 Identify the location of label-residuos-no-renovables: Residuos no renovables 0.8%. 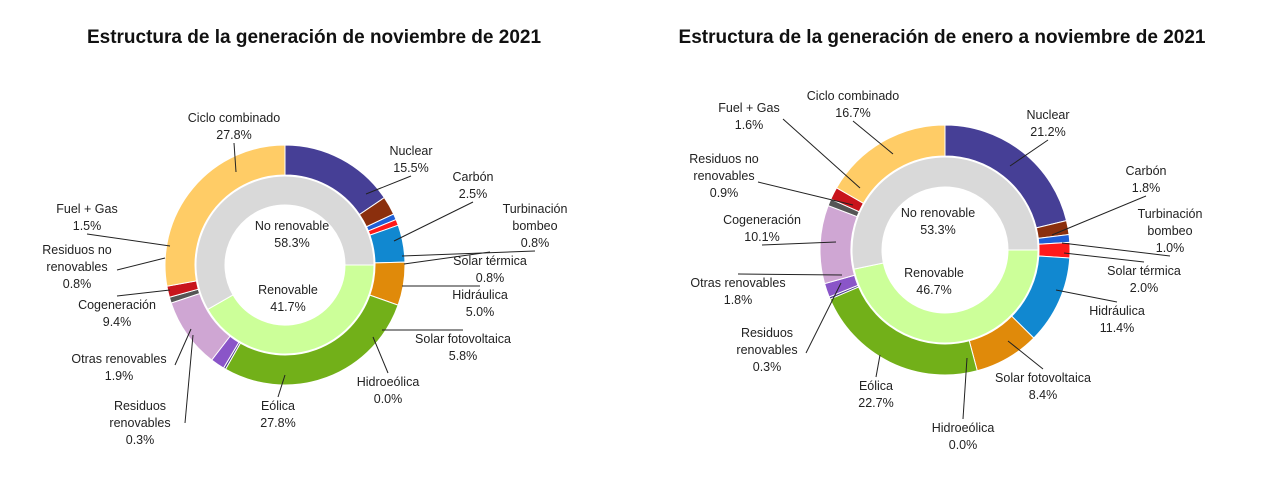
(77, 267).